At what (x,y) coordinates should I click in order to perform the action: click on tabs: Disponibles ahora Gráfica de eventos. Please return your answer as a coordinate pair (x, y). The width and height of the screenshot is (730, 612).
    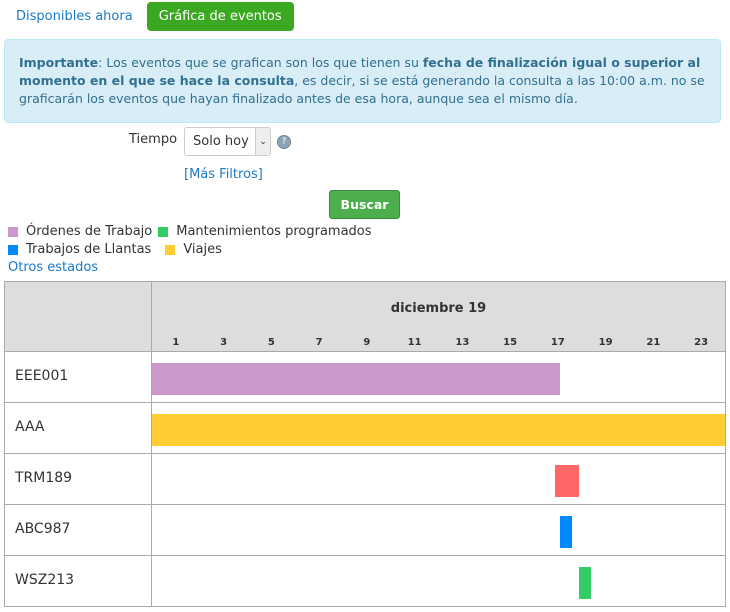
    Looking at the image, I should click on (149, 16).